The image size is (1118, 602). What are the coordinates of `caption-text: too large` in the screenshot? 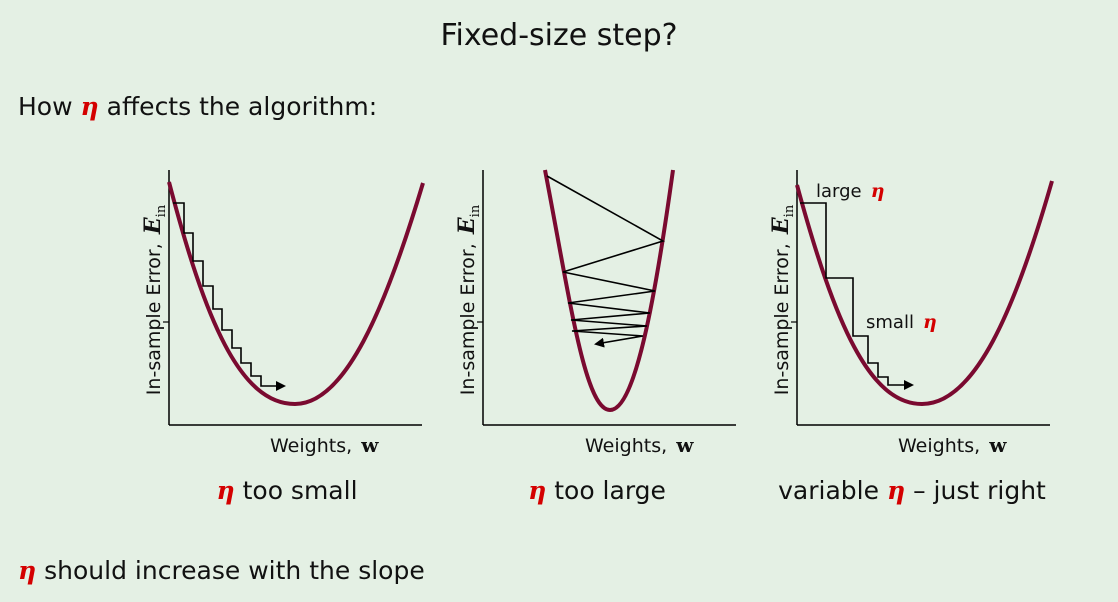 It's located at (610, 490).